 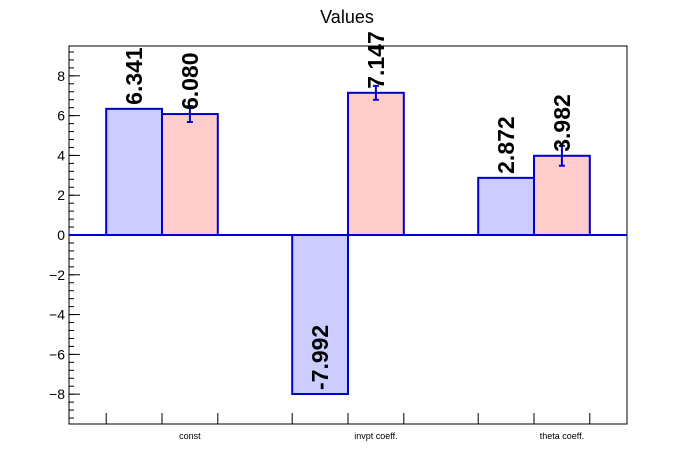 I want to click on data-label: 6.080, so click(x=190, y=81).